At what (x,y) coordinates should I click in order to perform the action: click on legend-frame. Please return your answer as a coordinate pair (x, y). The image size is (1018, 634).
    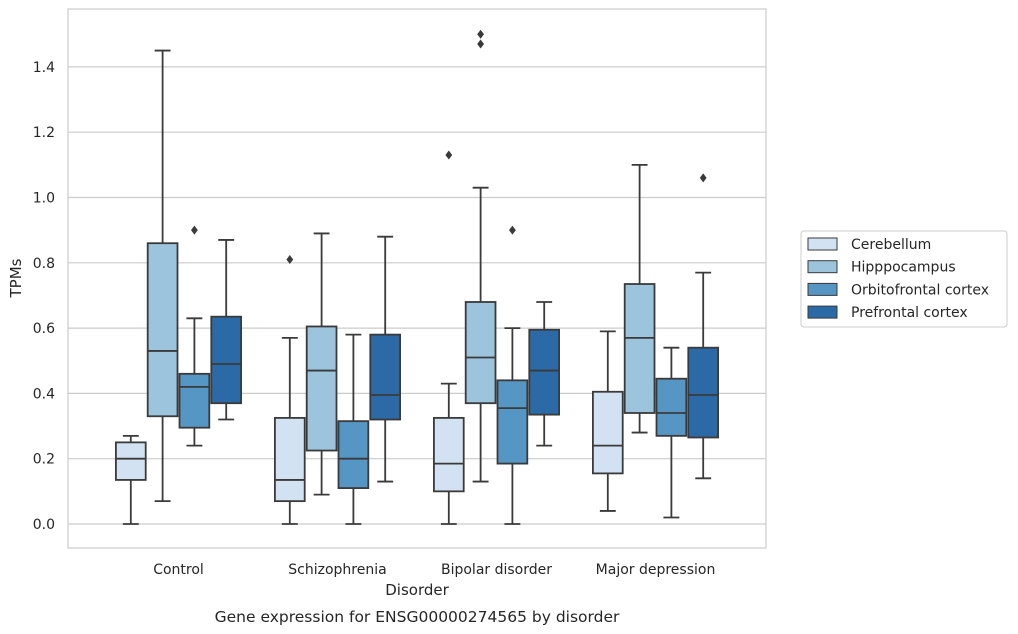
    Looking at the image, I should click on (904, 279).